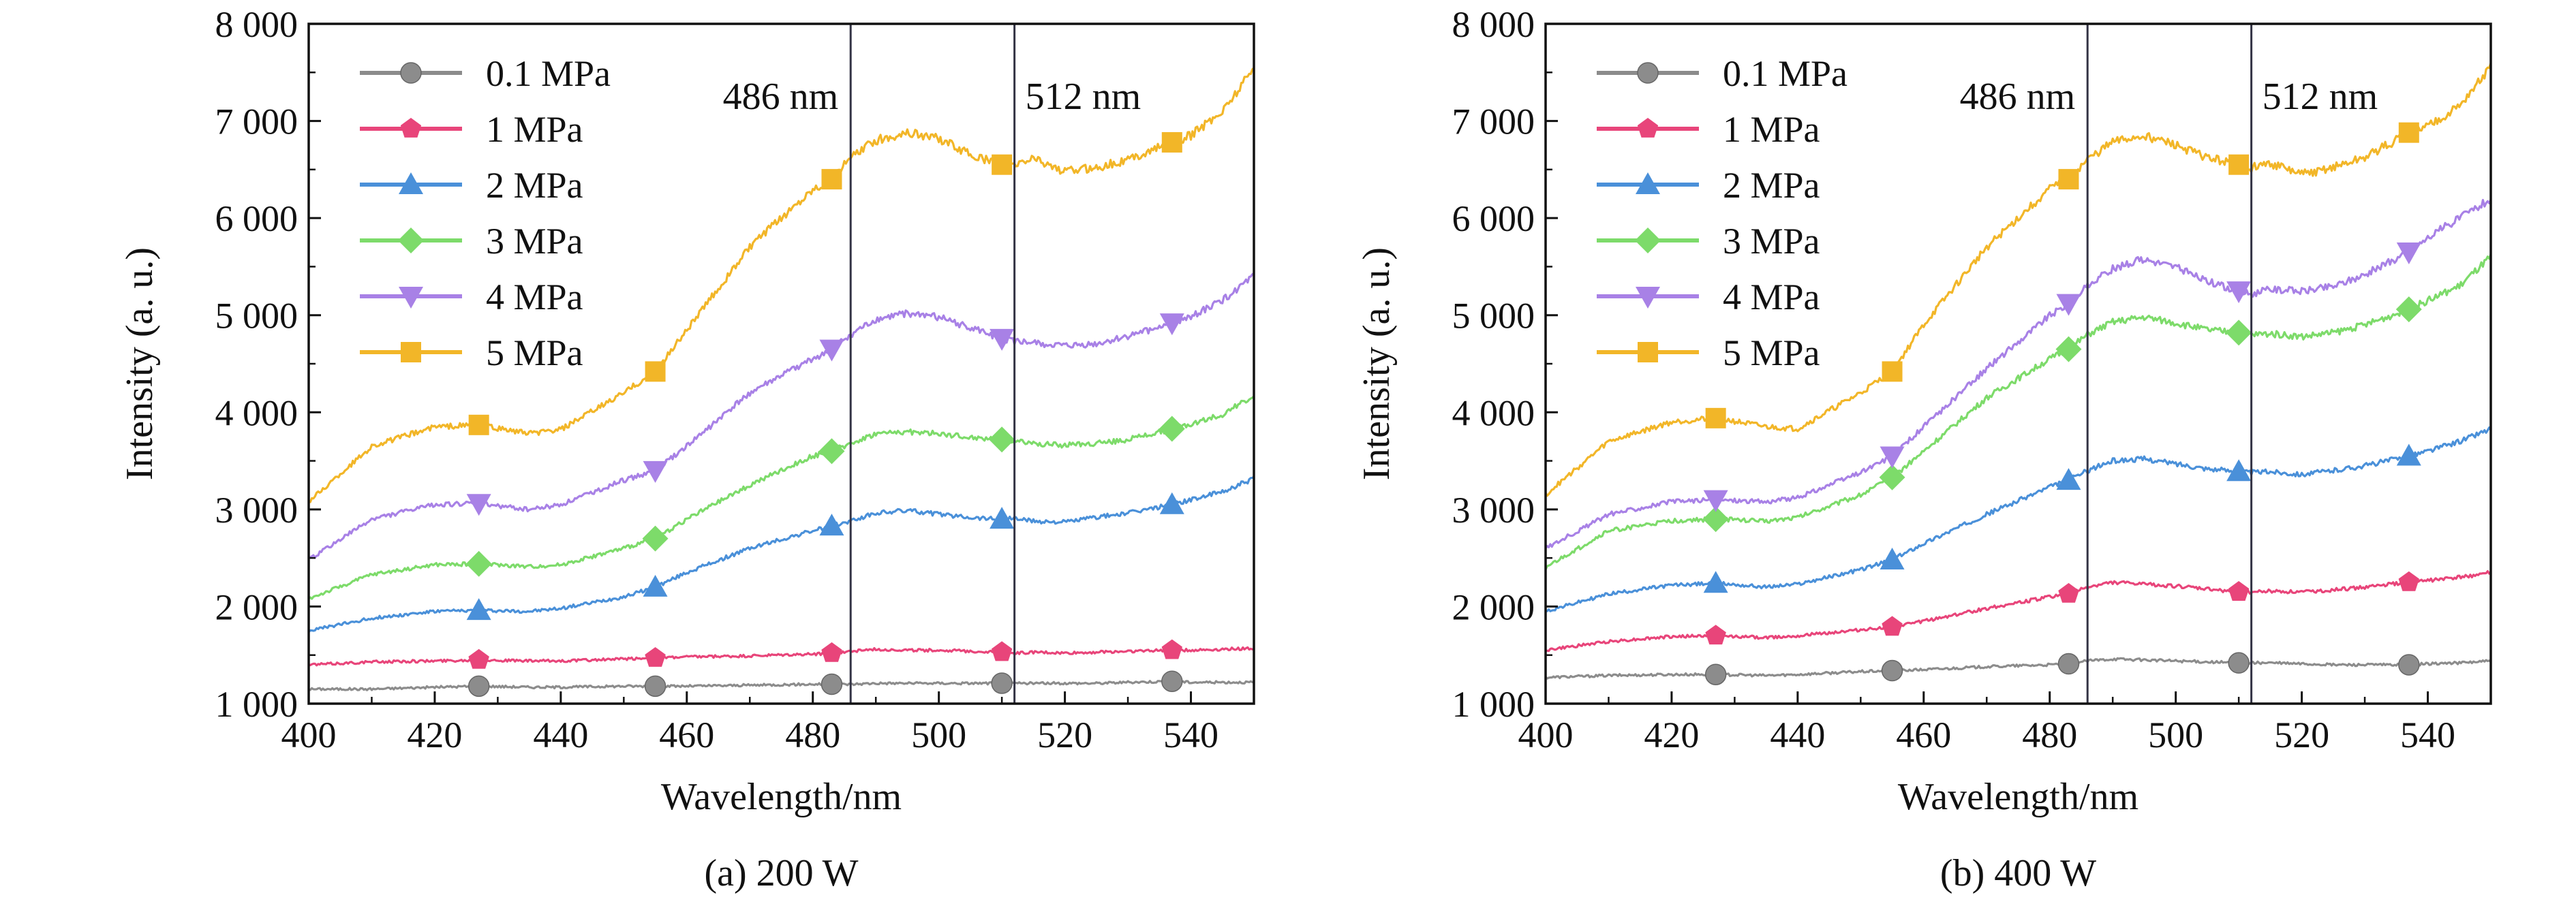  I want to click on legend-label: 2 MPa, so click(534, 186).